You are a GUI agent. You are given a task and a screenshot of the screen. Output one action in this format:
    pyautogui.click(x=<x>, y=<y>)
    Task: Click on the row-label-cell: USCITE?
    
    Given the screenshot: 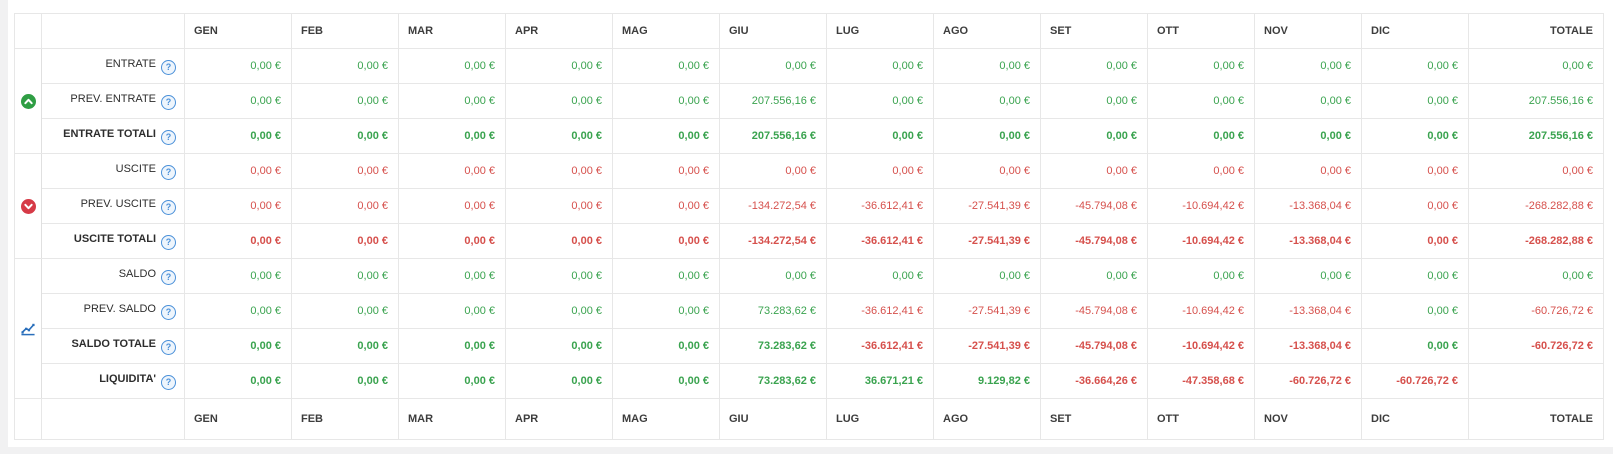 What is the action you would take?
    pyautogui.click(x=113, y=171)
    